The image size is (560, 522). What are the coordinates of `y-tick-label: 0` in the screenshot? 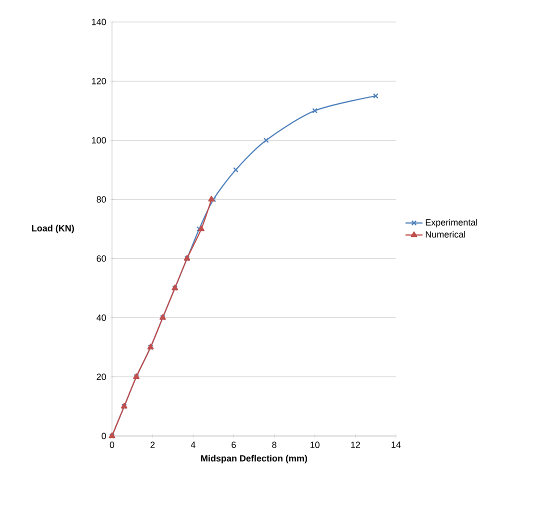 It's located at (104, 436).